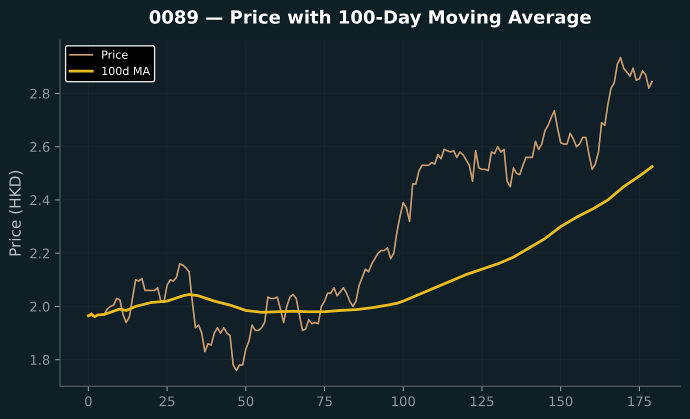  Describe the element at coordinates (39, 253) in the screenshot. I see `y-tick-label: 2.2` at that location.